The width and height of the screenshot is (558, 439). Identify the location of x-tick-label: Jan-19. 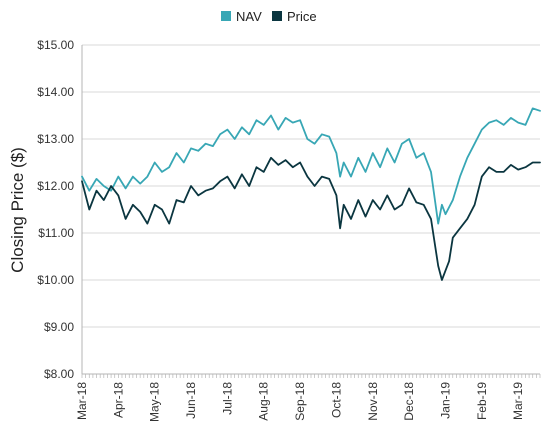
(445, 400).